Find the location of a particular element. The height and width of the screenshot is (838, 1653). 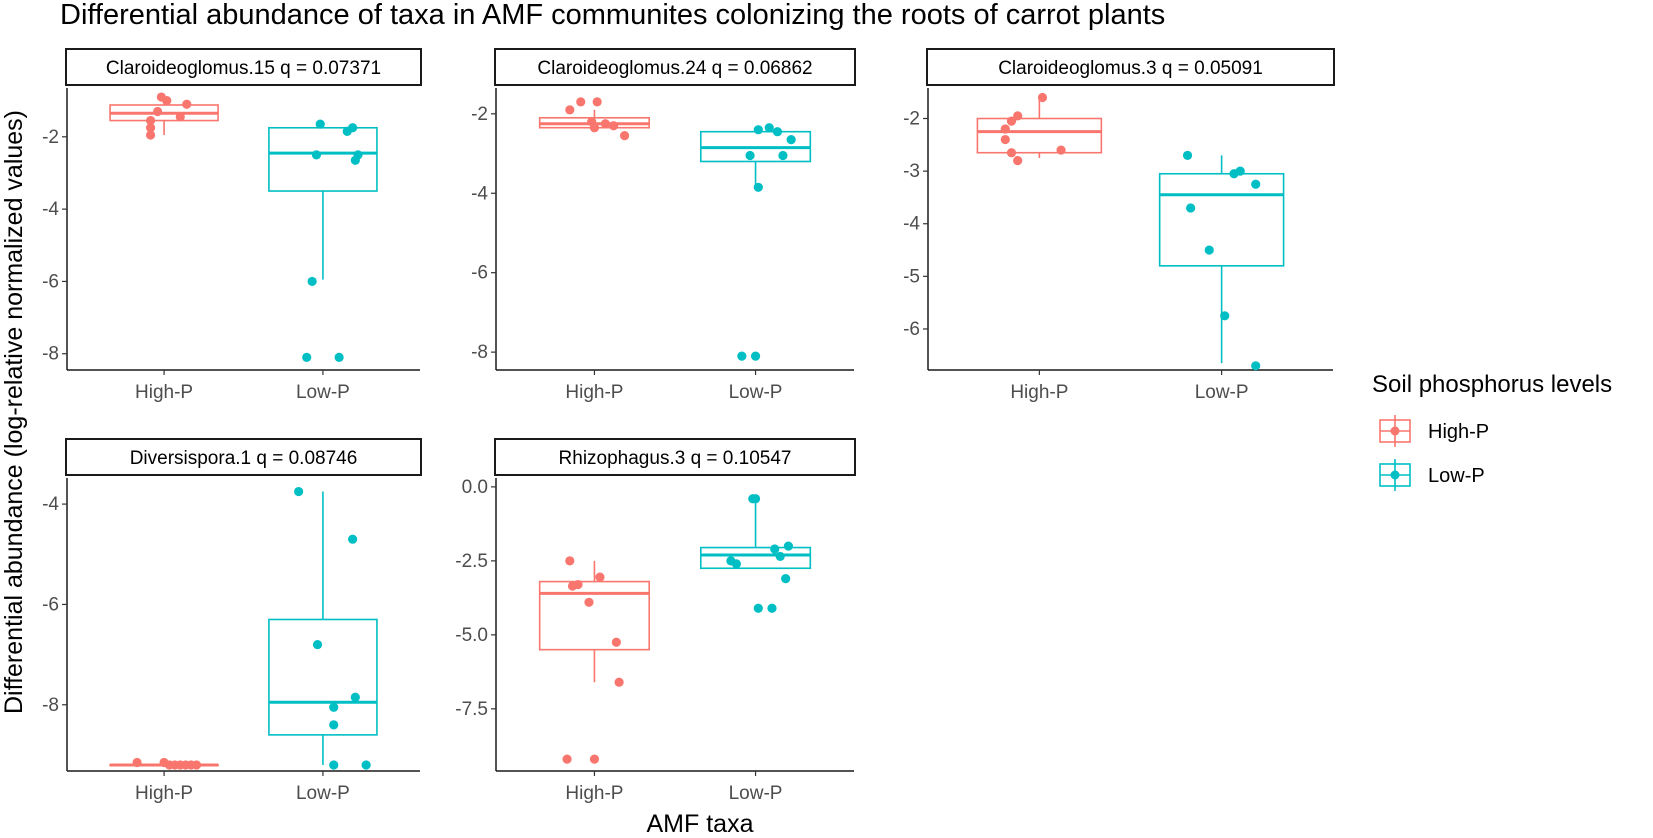

facet-strip-label: Diversispora.1 q = 0.08746 is located at coordinates (244, 458).